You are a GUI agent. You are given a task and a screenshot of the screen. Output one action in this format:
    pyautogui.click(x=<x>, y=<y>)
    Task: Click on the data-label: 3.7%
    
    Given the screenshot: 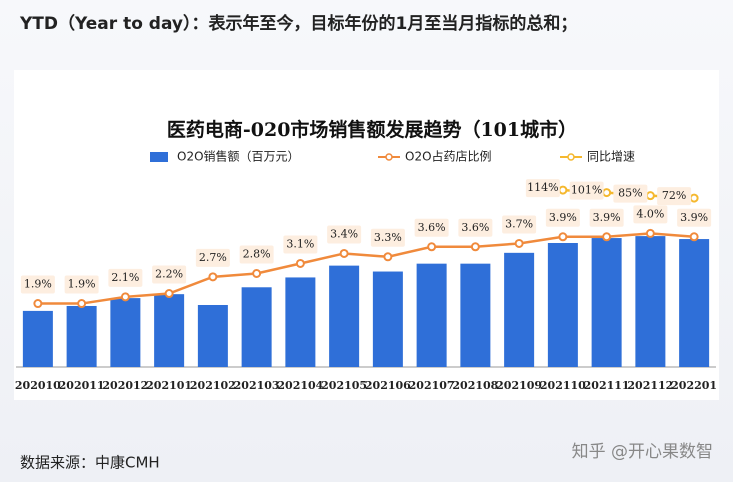 What is the action you would take?
    pyautogui.click(x=519, y=223)
    